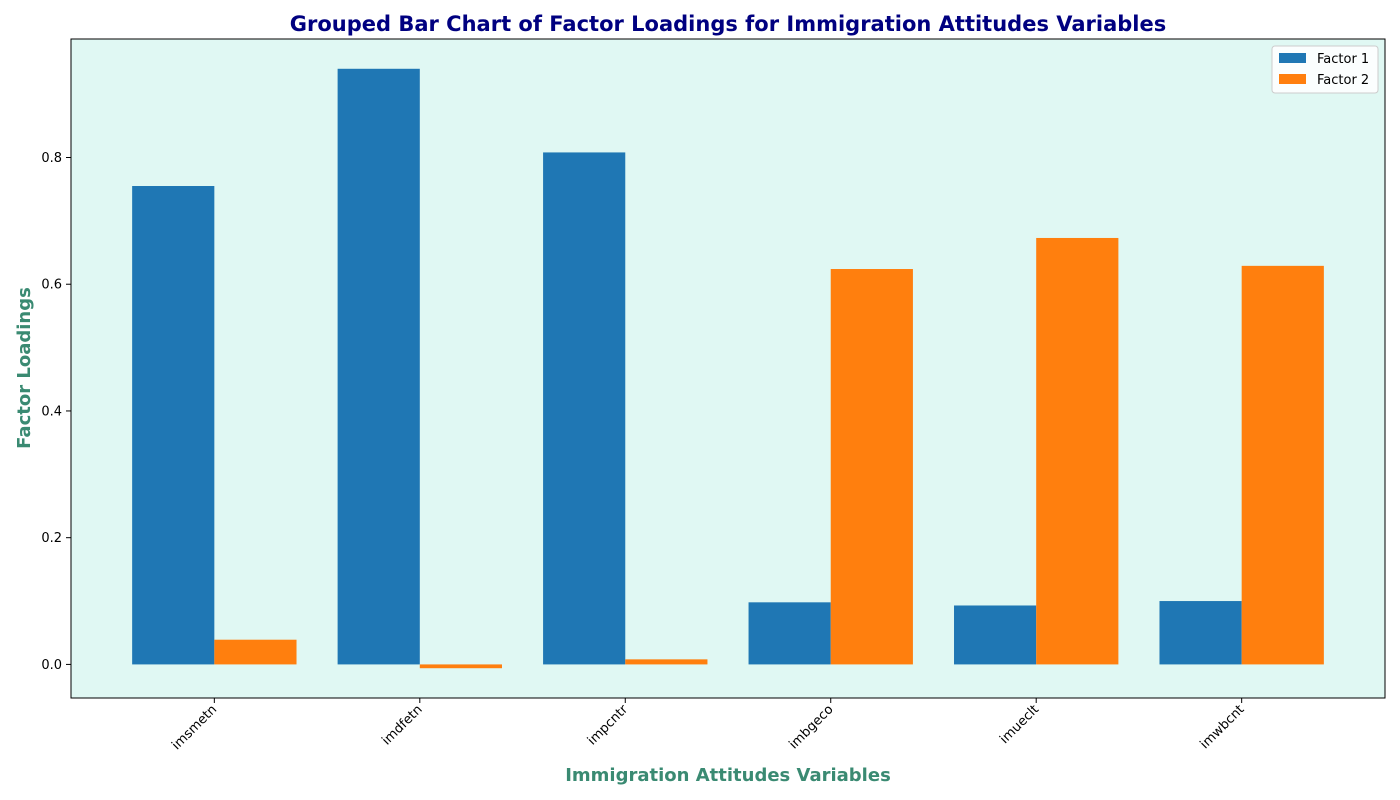 This screenshot has width=1400, height=800. I want to click on y-tick-label: 0.4, so click(51, 411).